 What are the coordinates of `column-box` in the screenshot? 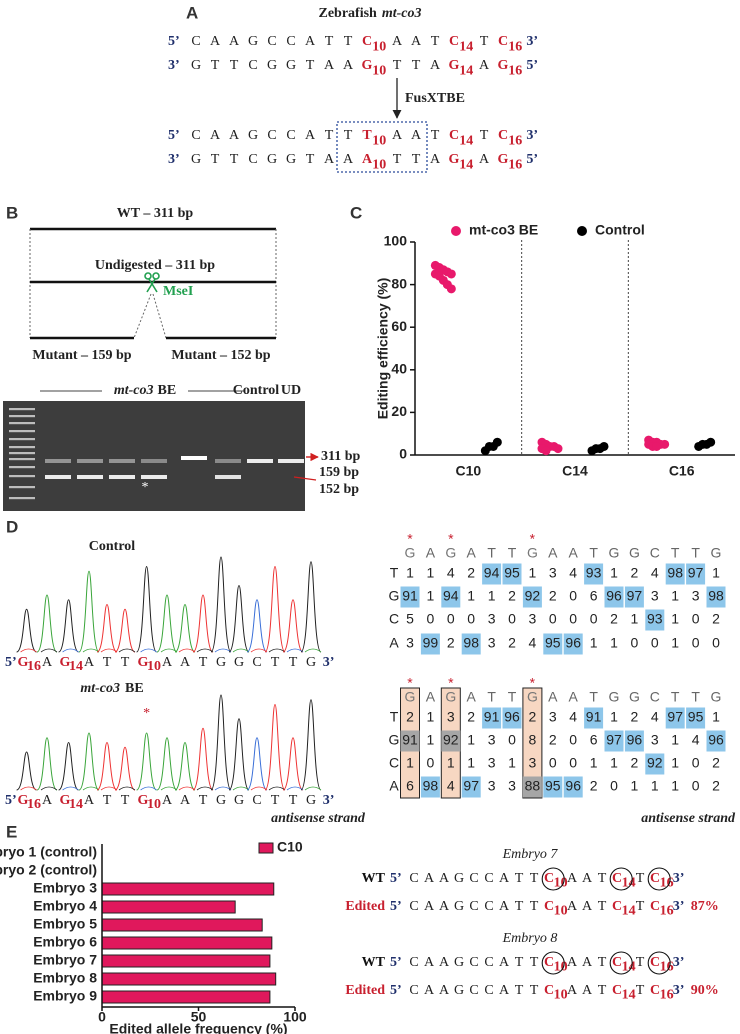 It's located at (532, 743).